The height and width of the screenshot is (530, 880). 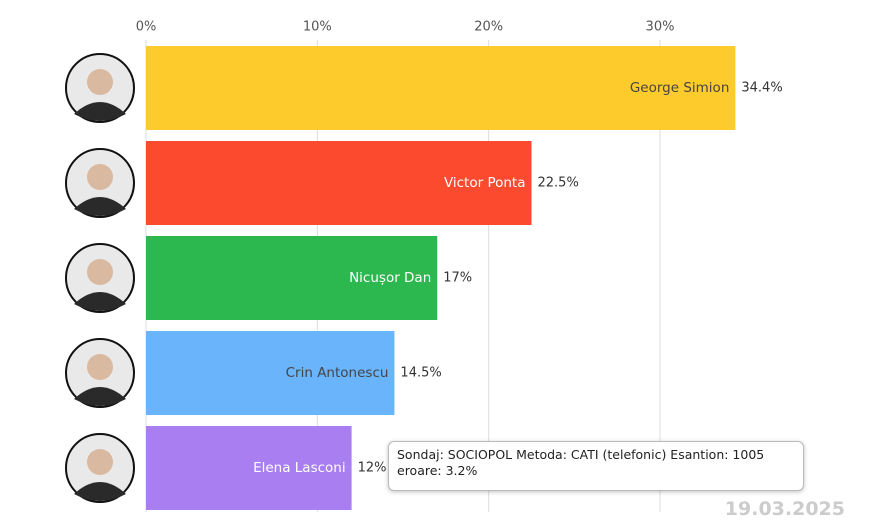 I want to click on value-label: 17%, so click(x=457, y=278).